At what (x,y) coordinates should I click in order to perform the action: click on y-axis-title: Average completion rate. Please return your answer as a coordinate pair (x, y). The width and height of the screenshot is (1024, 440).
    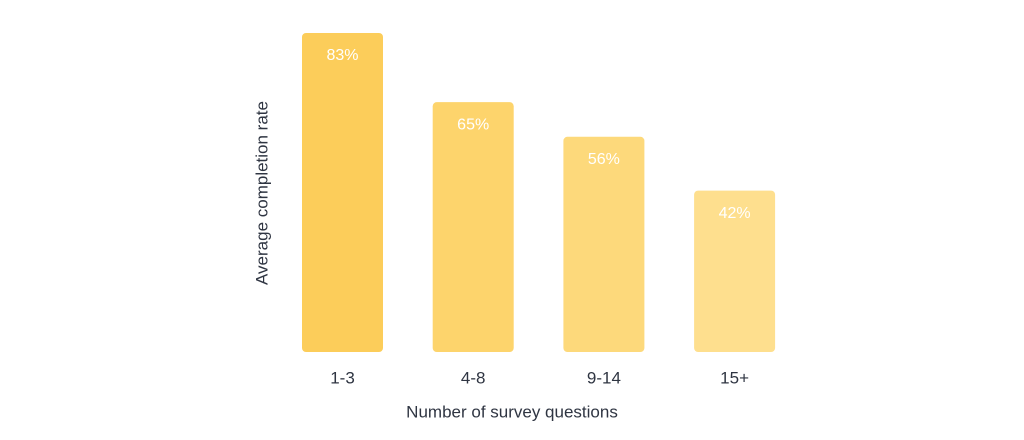
    Looking at the image, I should click on (261, 193).